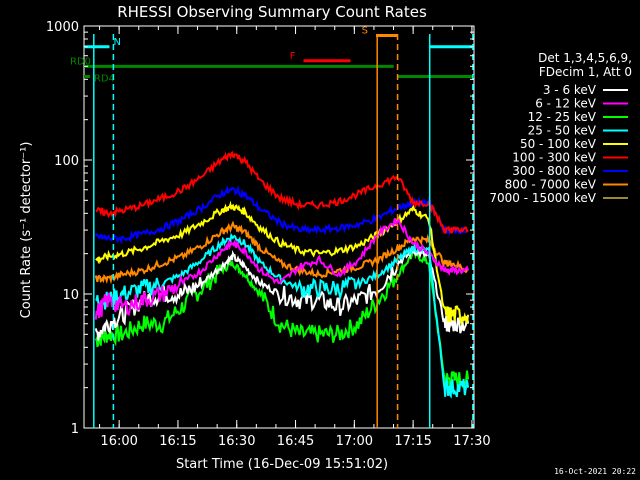  What do you see at coordinates (412, 441) in the screenshot?
I see `x-tick-label: 17:15` at bounding box center [412, 441].